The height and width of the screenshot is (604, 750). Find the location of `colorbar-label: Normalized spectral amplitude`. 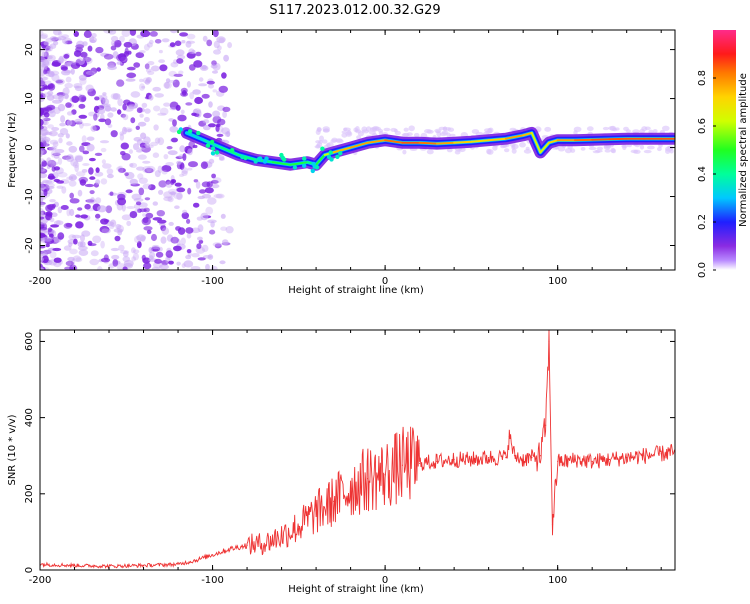

colorbar-label: Normalized spectral amplitude is located at coordinates (743, 150).